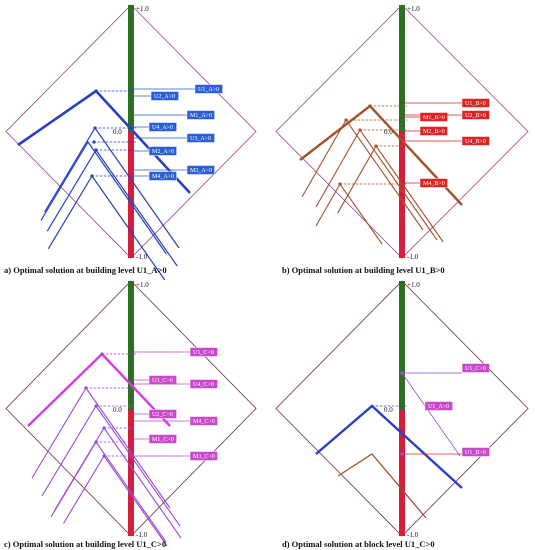  I want to click on tag-label: M3_C>0, so click(204, 457).